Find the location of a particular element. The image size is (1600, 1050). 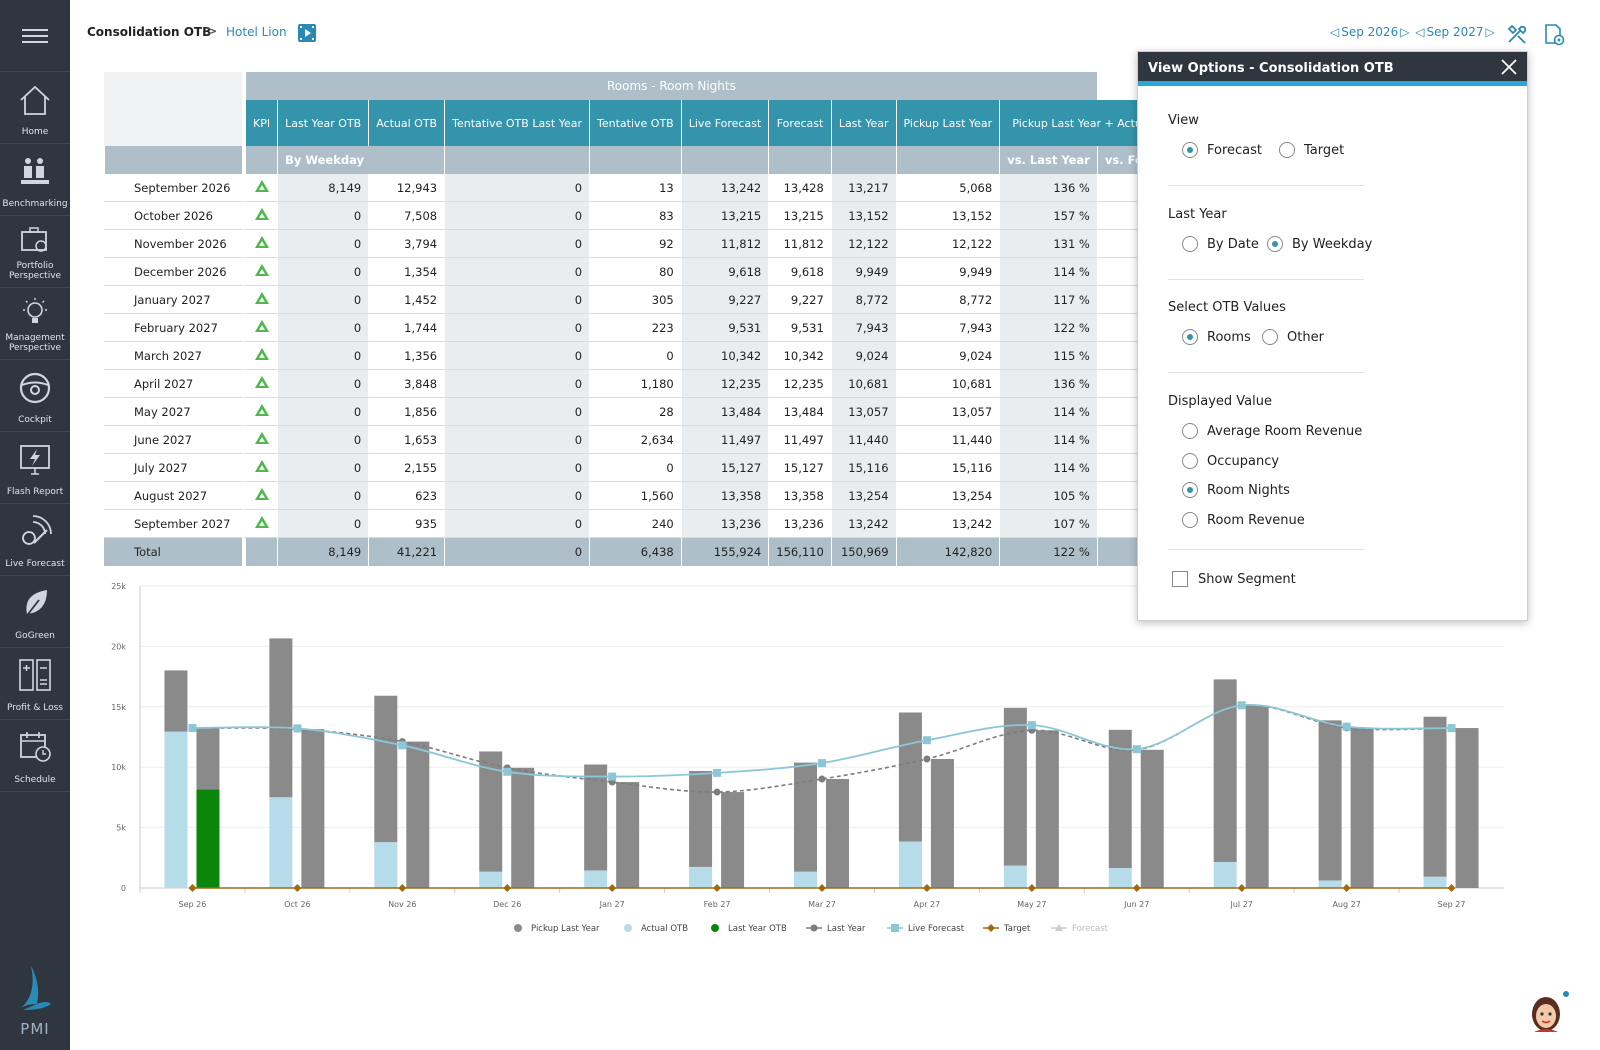

radio-occupancy: Occupancy is located at coordinates (1230, 461).